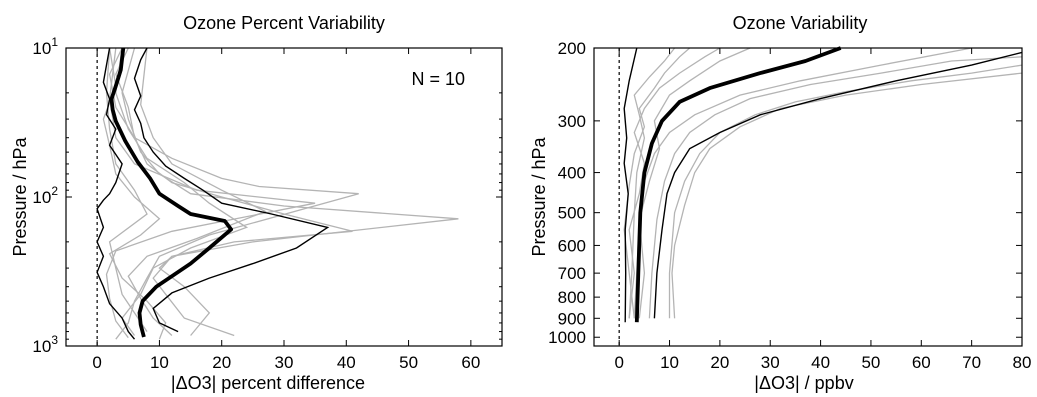 Image resolution: width=1037 pixels, height=397 pixels. I want to click on y-tick-label: 400, so click(572, 173).